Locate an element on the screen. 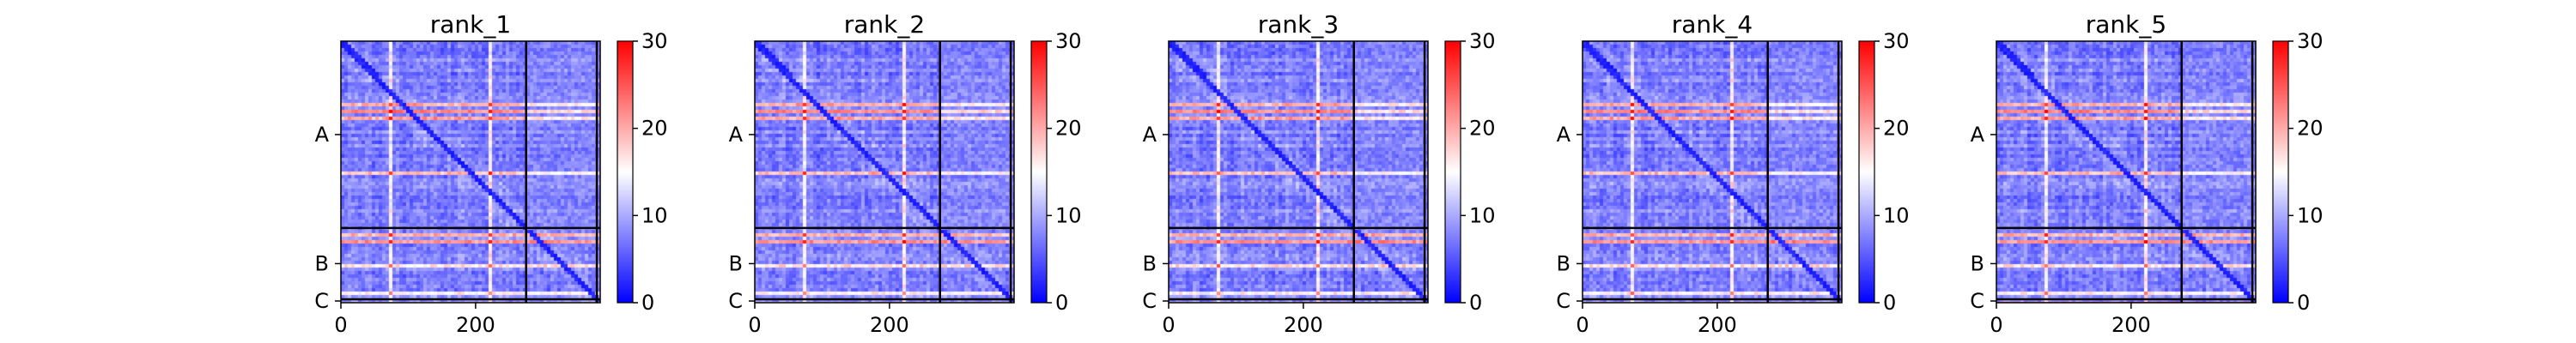 Image resolution: width=2576 pixels, height=343 pixels. panel-title: rank_3 is located at coordinates (1298, 25).